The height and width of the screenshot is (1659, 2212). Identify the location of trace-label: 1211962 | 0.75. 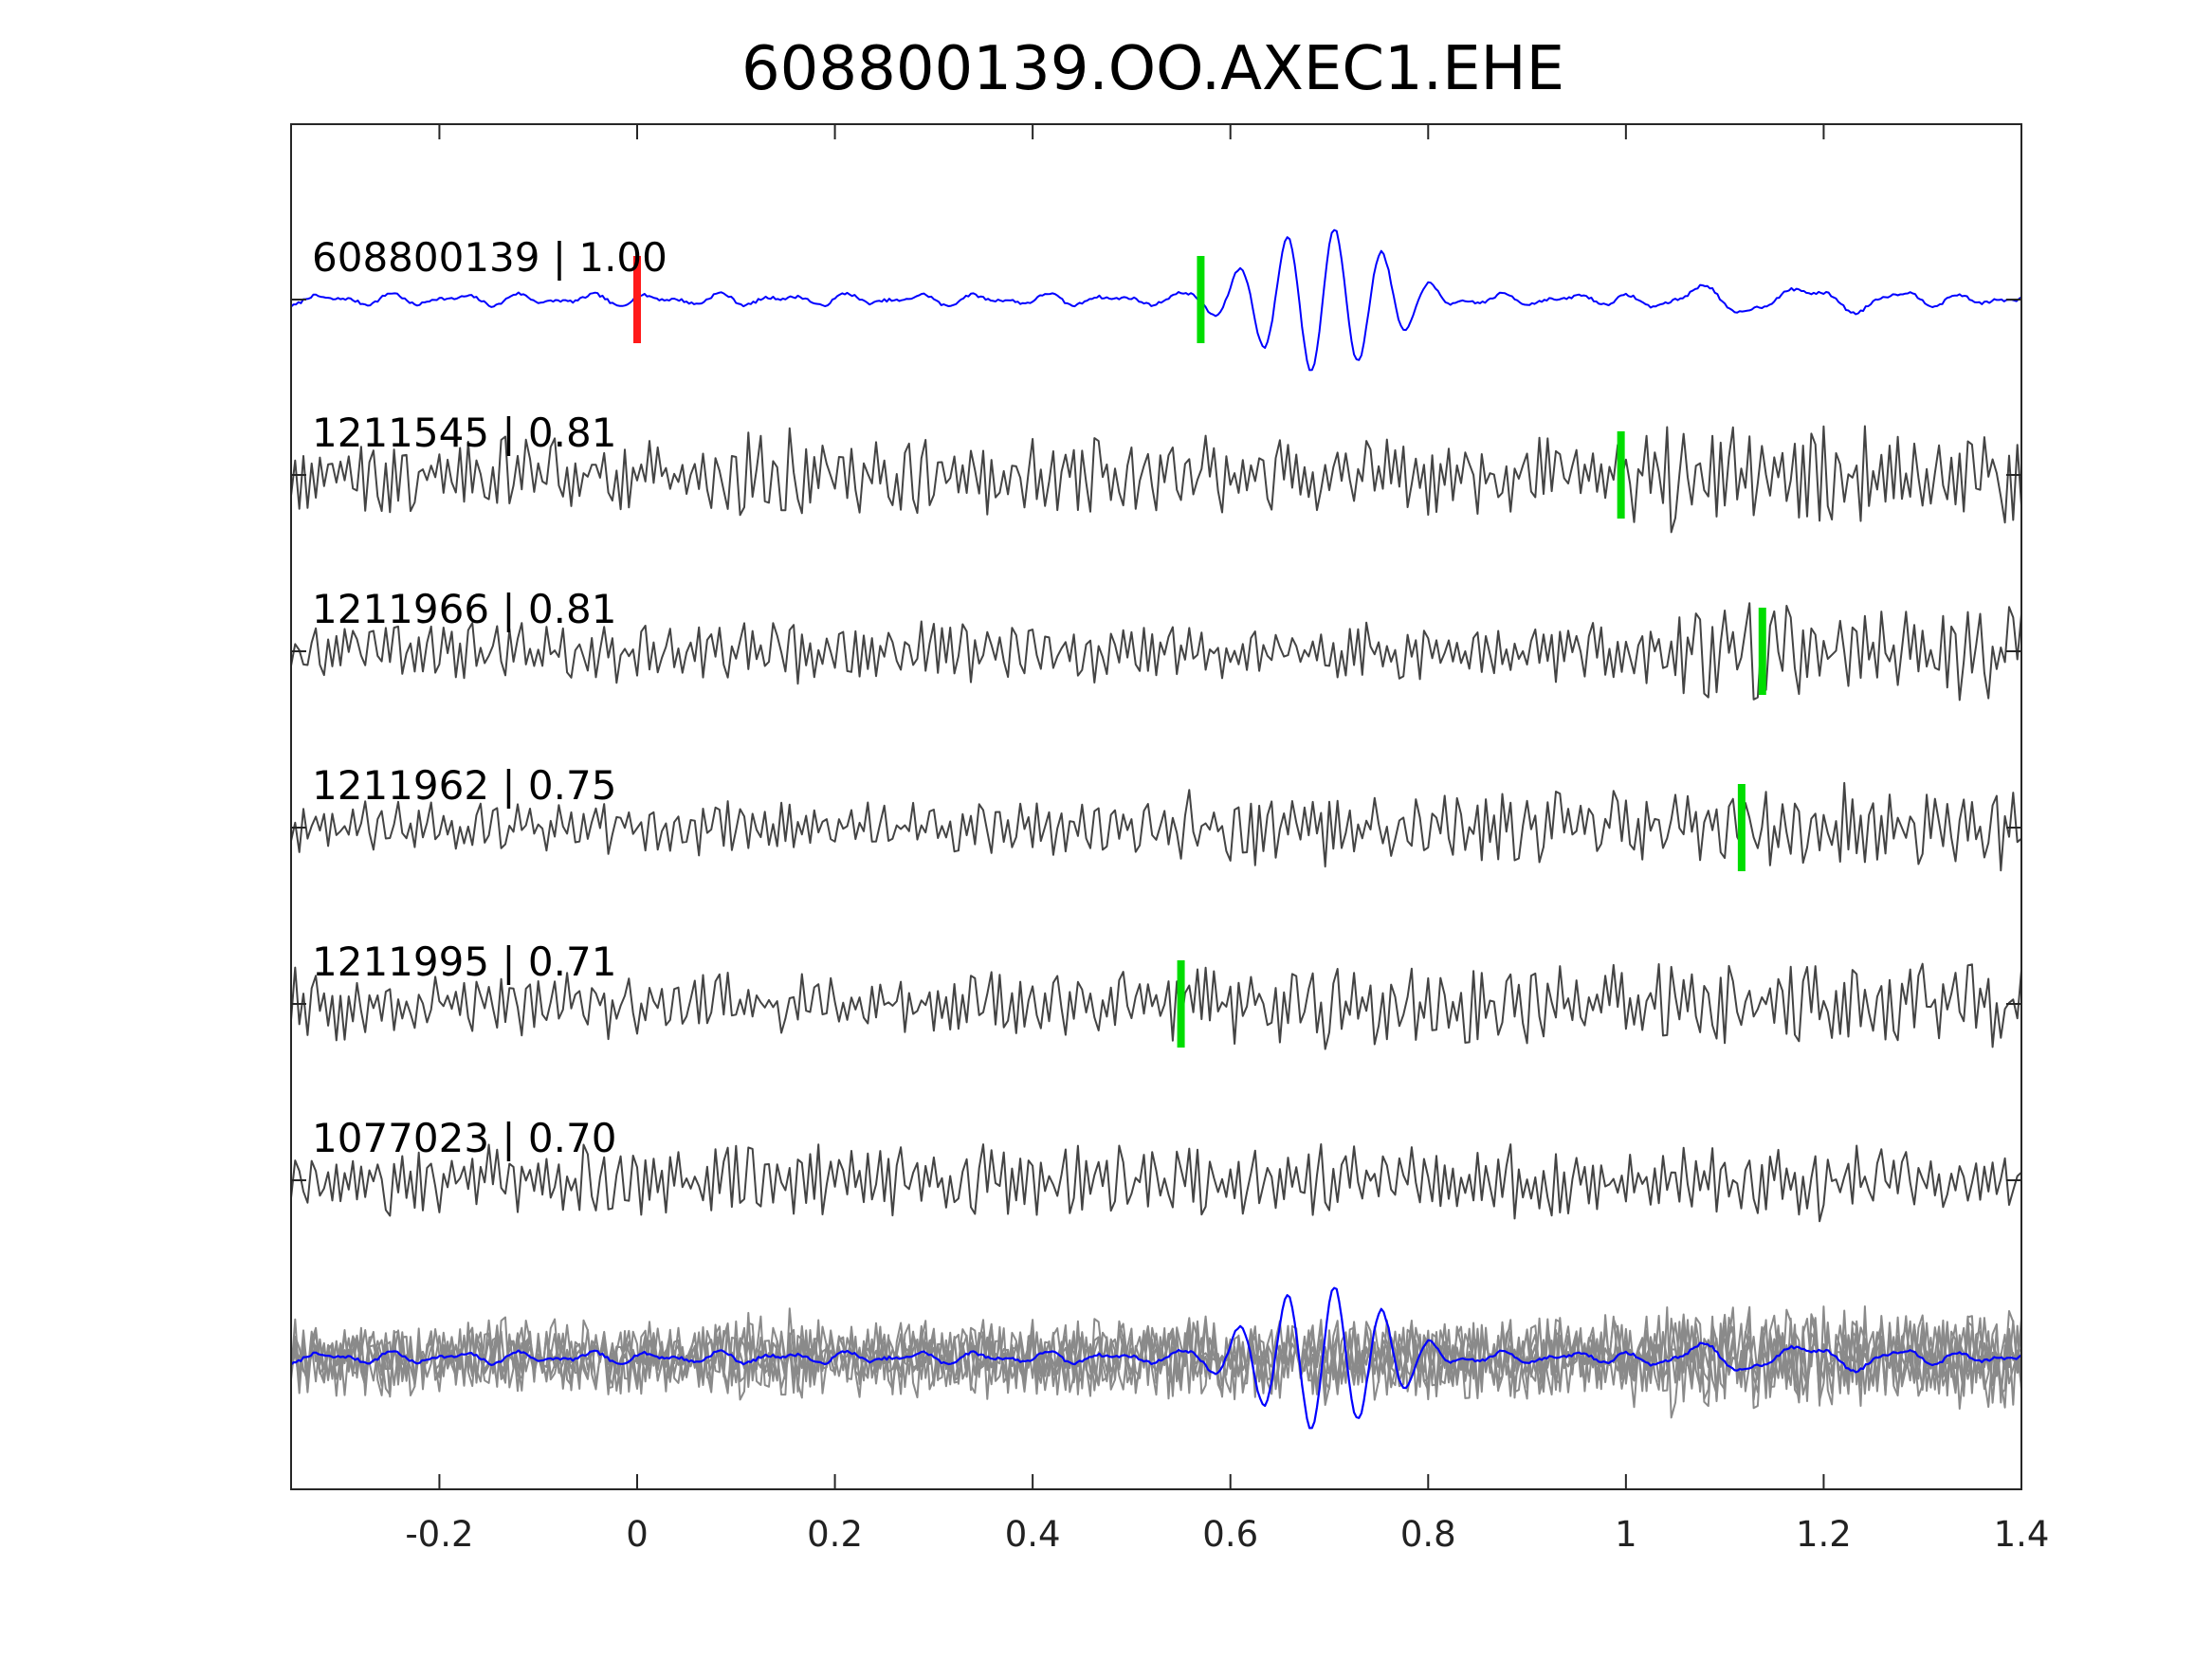
(464, 785).